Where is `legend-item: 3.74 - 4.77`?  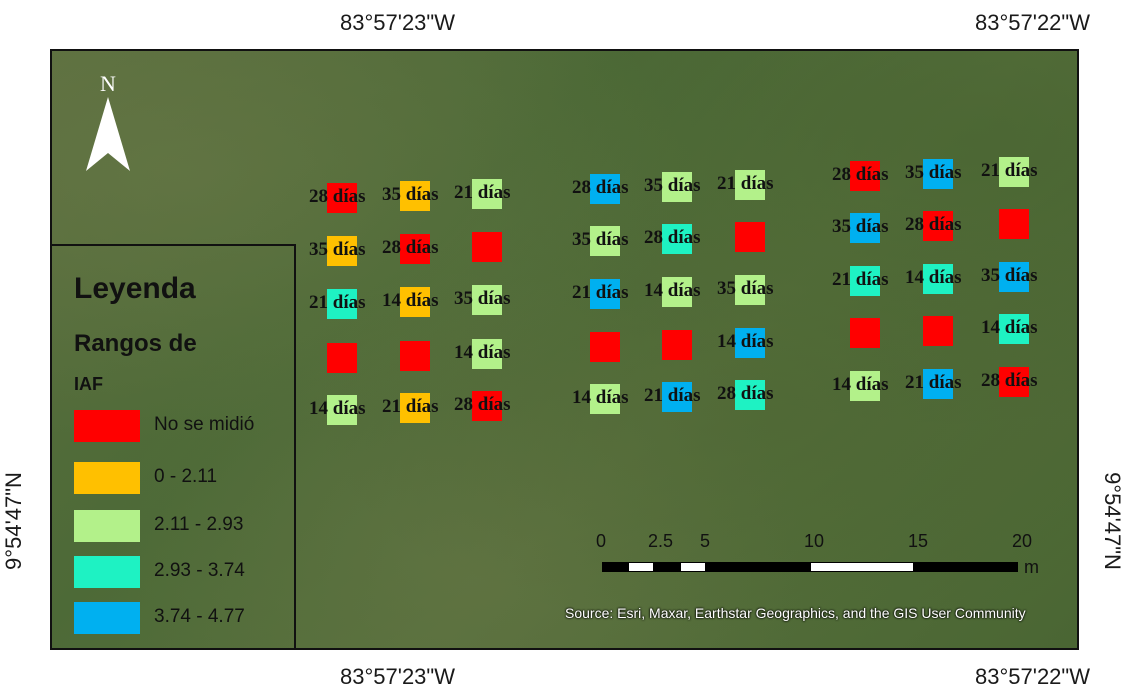
legend-item: 3.74 - 4.77 is located at coordinates (179, 618).